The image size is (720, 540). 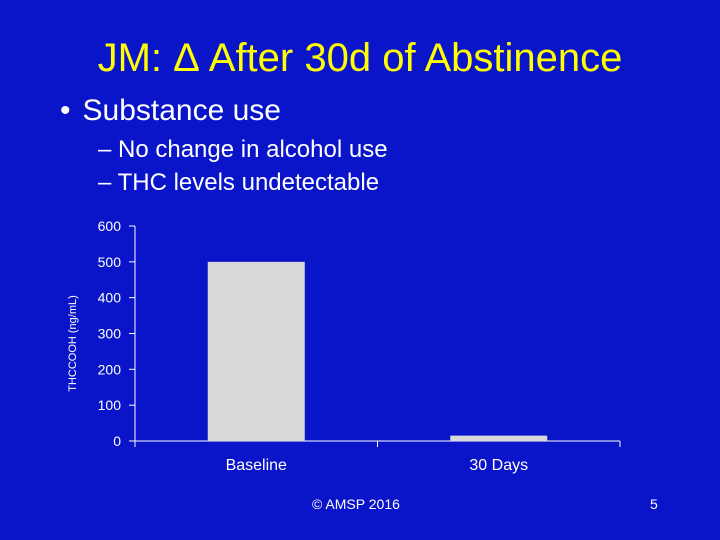 What do you see at coordinates (360, 58) in the screenshot?
I see `slide-title: JM: Δ After 30d of Abstinence` at bounding box center [360, 58].